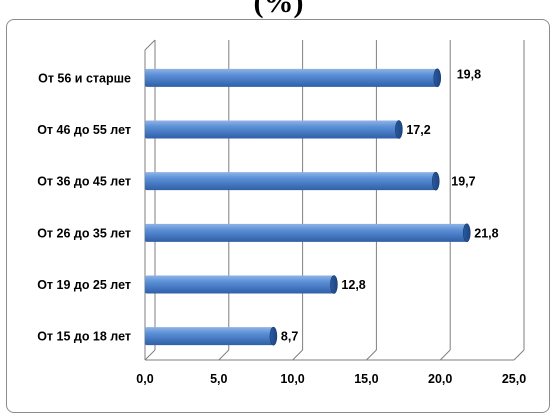 The height and width of the screenshot is (419, 557). Describe the element at coordinates (84, 78) in the screenshot. I see `category-label: От 56 и старше` at that location.